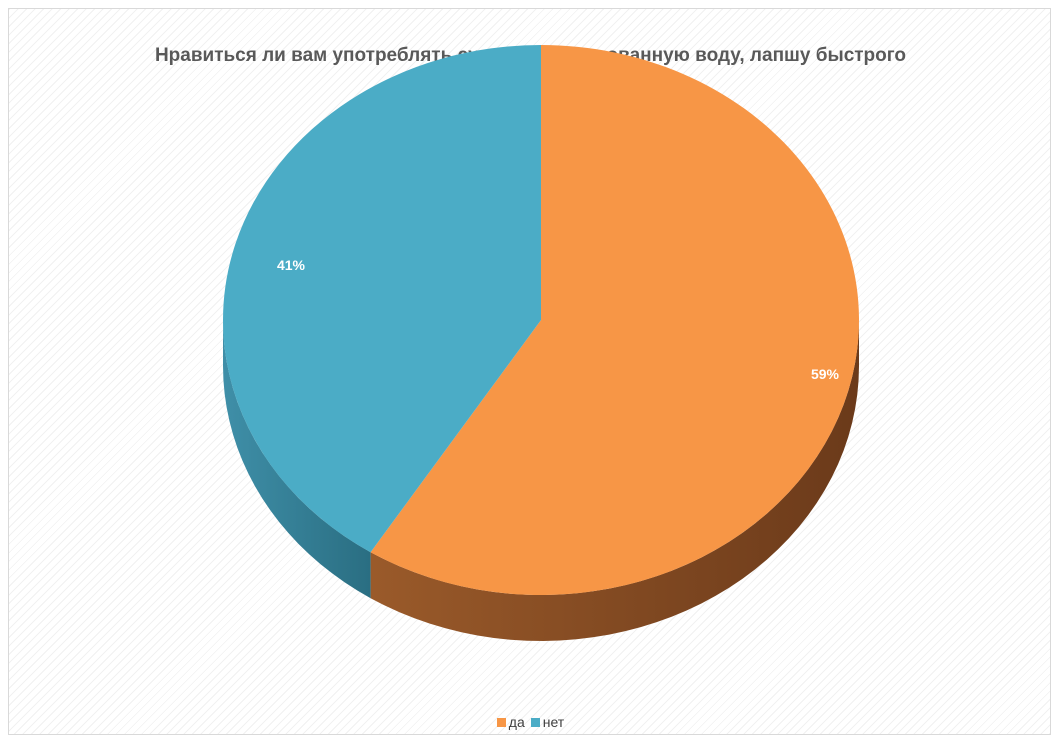 The image size is (1059, 743). Describe the element at coordinates (558, 319) in the screenshot. I see `data-labels: 59% 41%` at that location.